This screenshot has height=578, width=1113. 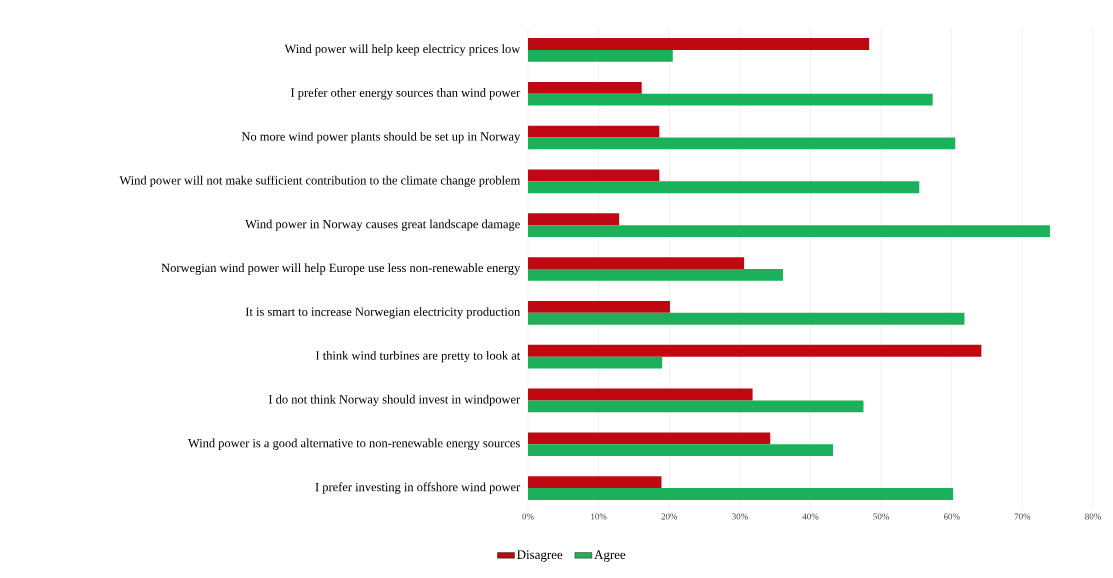 What do you see at coordinates (405, 94) in the screenshot?
I see `y-tick-label: I prefer other energy sources than wind power` at bounding box center [405, 94].